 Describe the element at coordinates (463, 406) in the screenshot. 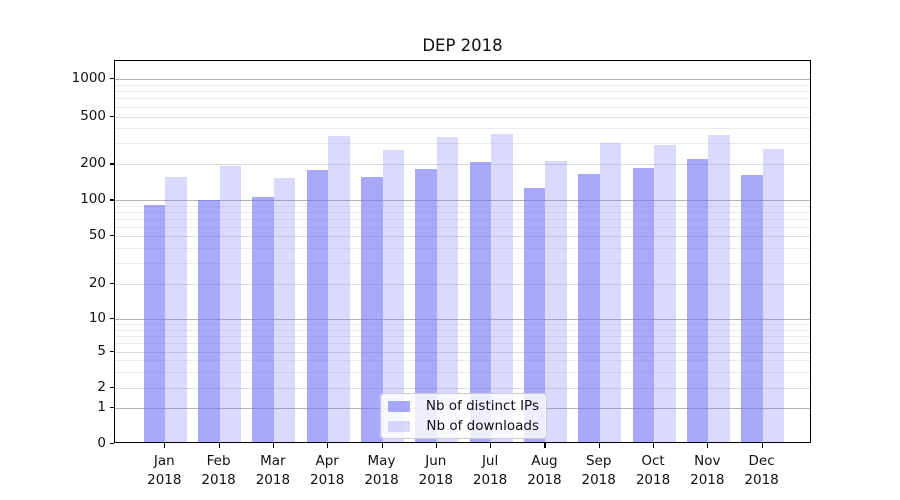

I see `legend-row-distinct-ips: Nb of distinct IPs` at that location.